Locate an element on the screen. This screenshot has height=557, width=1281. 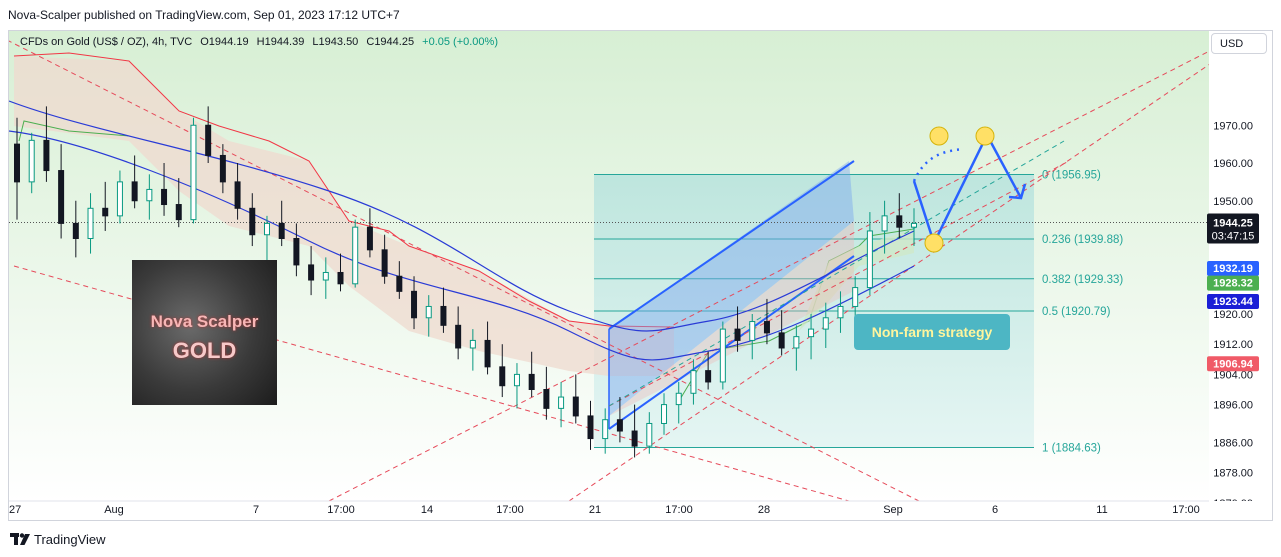
tradingview-brand: TradingView is located at coordinates (70, 539).